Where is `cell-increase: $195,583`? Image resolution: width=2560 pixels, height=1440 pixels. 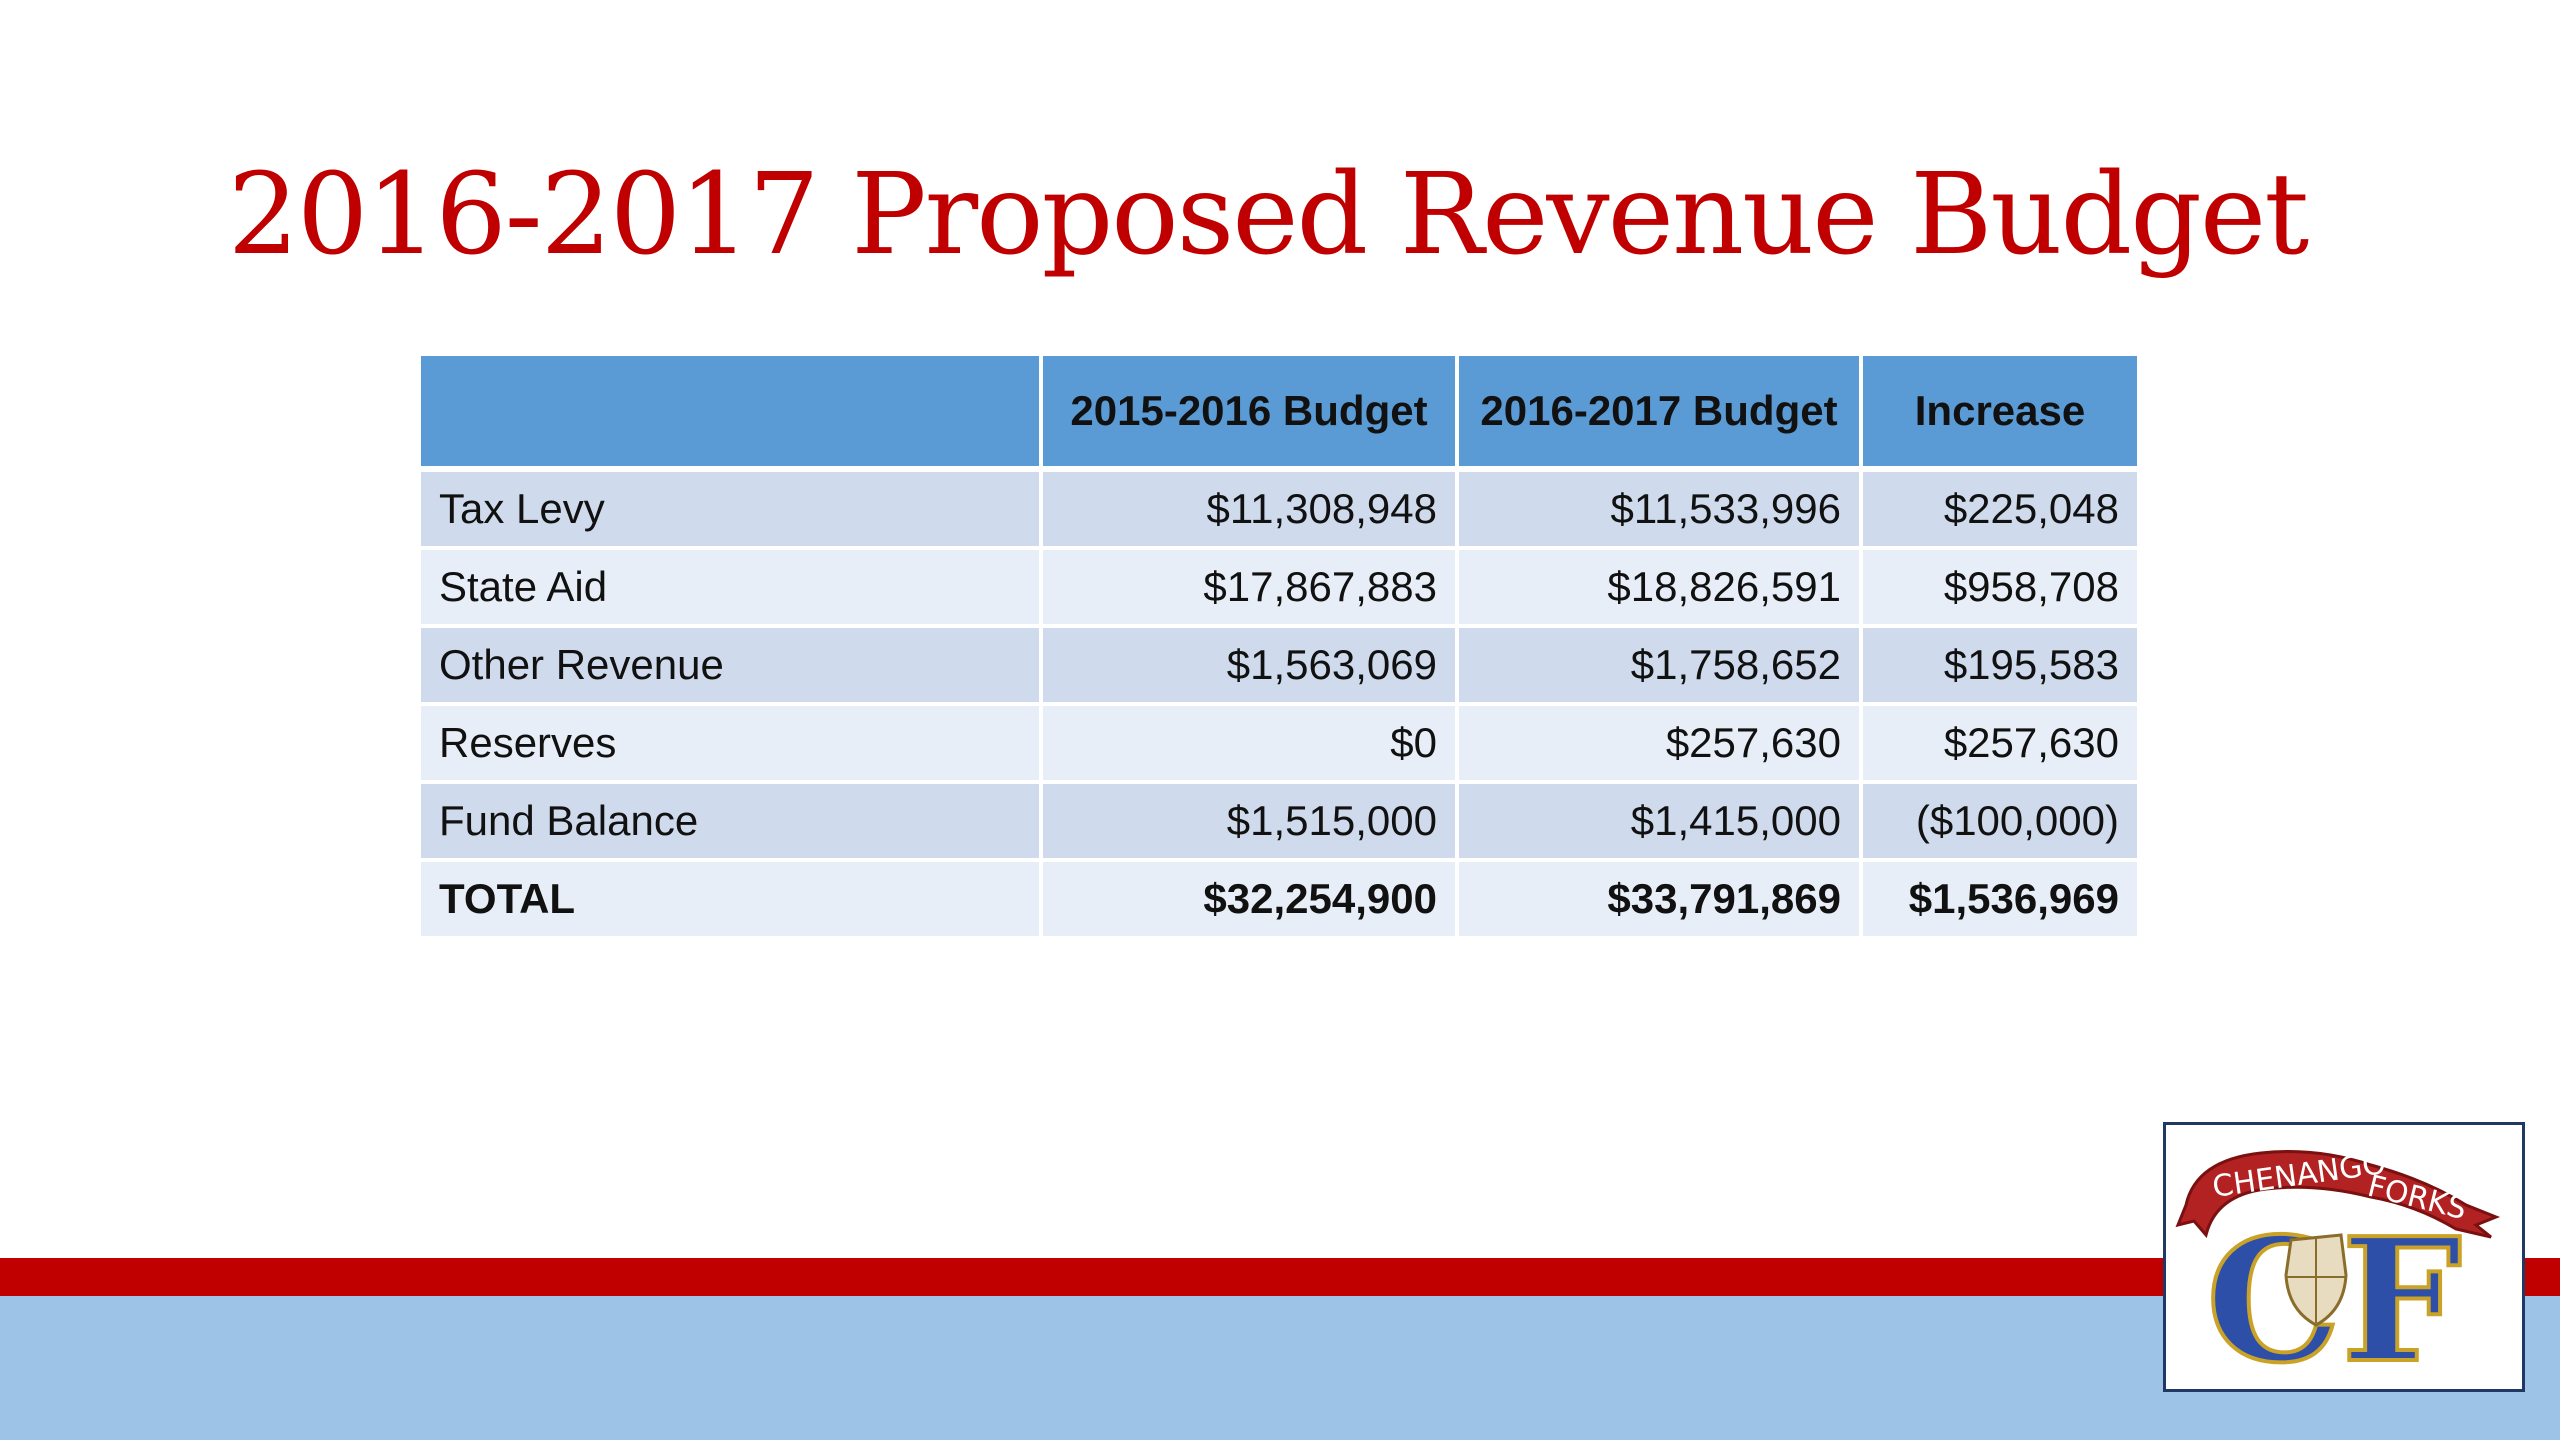 cell-increase: $195,583 is located at coordinates (1999, 666).